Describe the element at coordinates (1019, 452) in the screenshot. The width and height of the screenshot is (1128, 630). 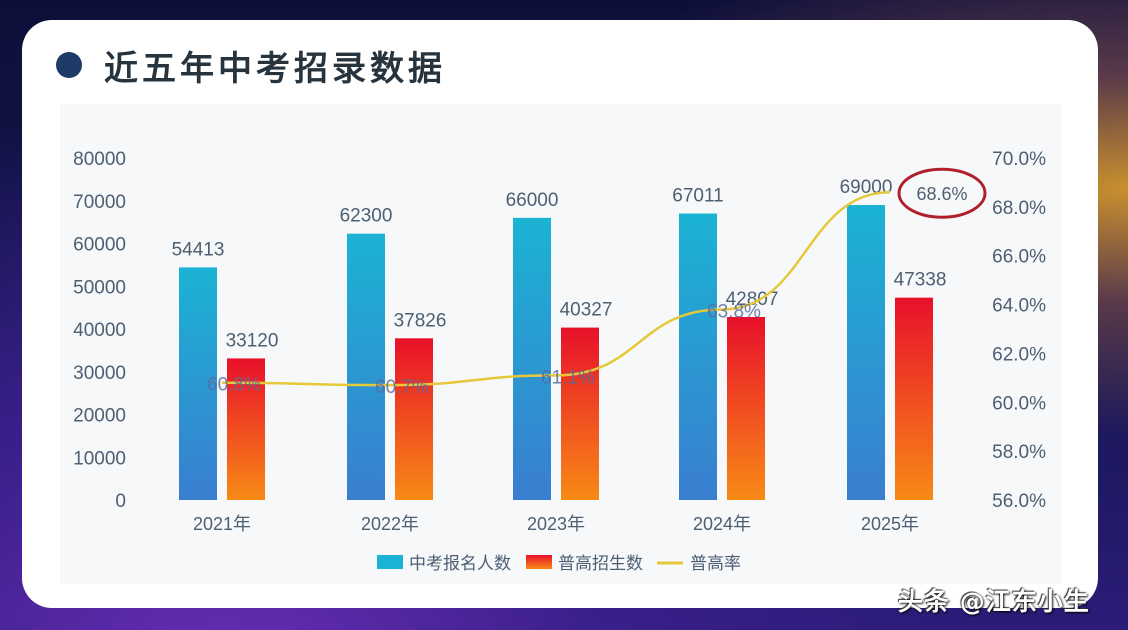
I see `right-axis-tick: 58.0%` at that location.